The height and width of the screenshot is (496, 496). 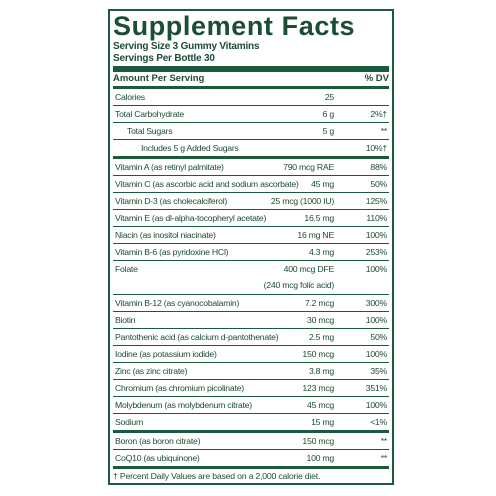 What do you see at coordinates (378, 114) in the screenshot?
I see `daily-value: 2%†` at bounding box center [378, 114].